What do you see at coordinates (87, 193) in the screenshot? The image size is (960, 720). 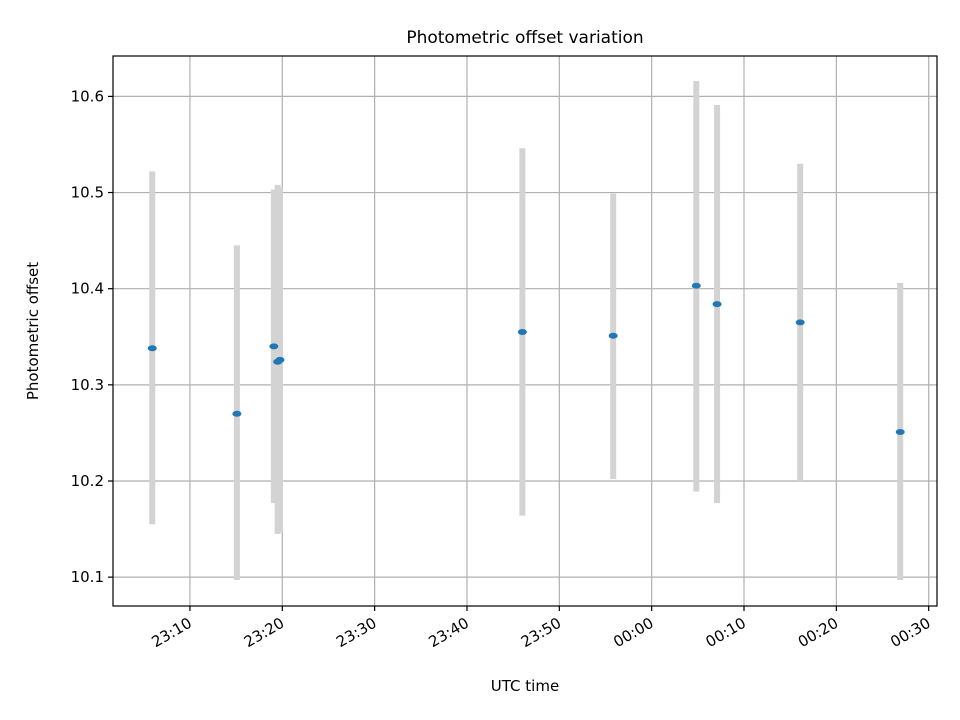 I see `y-tick-label: 10.5` at bounding box center [87, 193].